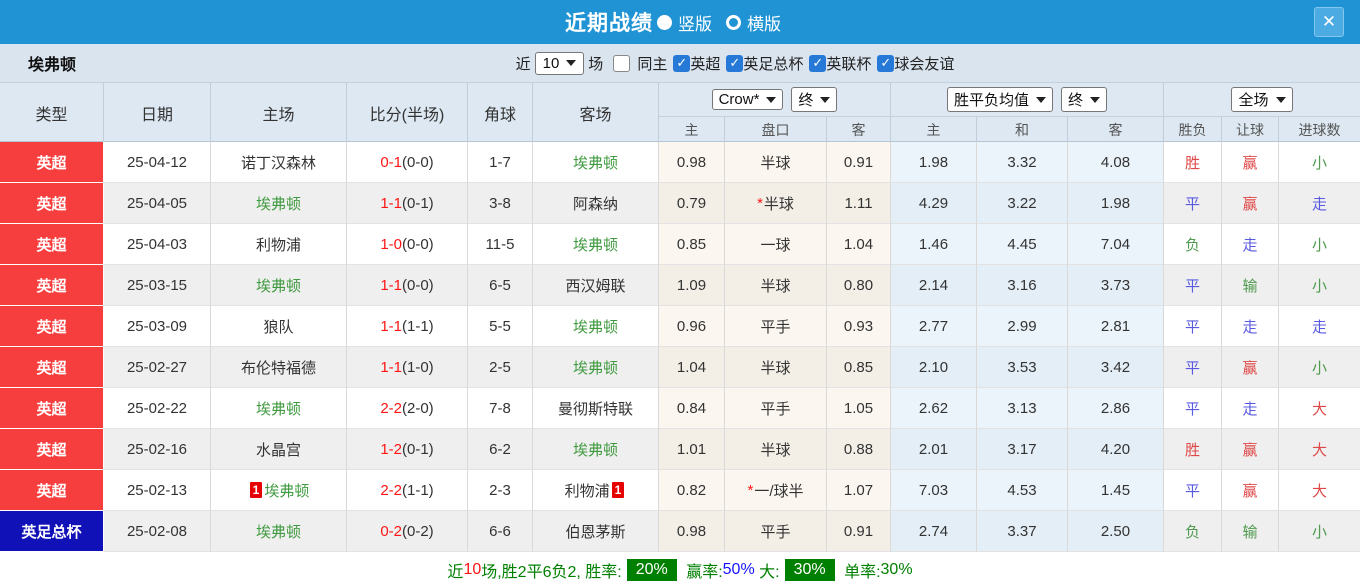  What do you see at coordinates (1022, 244) in the screenshot?
I see `avg-draw-odds: 4.45` at bounding box center [1022, 244].